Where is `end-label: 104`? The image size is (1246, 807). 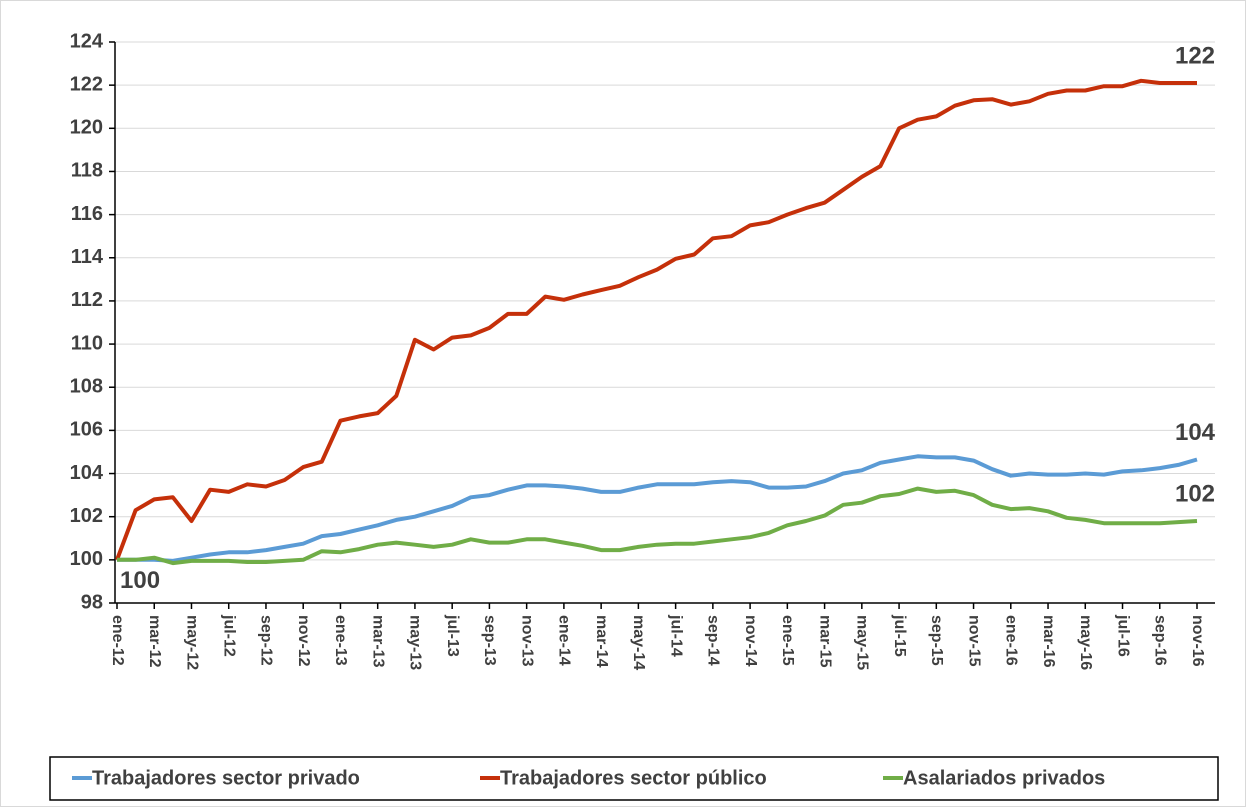 end-label: 104 is located at coordinates (1195, 432).